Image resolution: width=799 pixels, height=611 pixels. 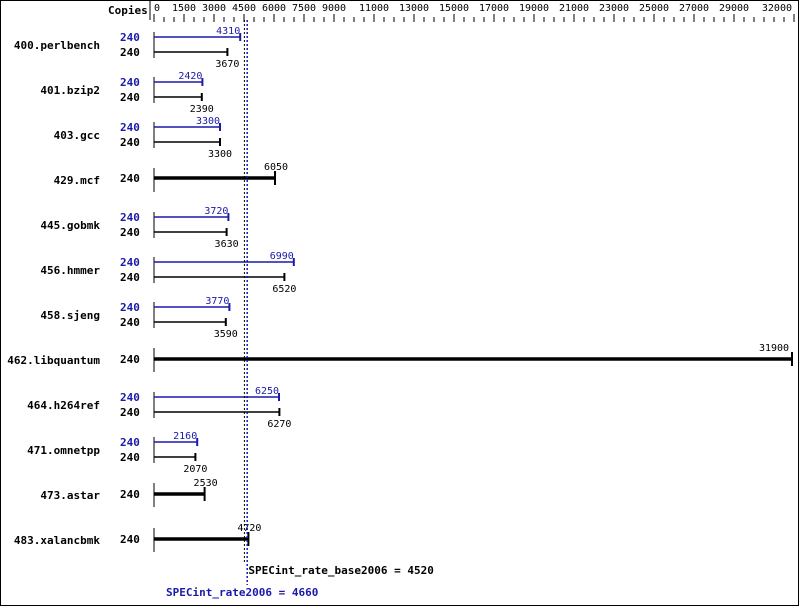 What do you see at coordinates (70, 315) in the screenshot?
I see `benchmark-label: 458.sjeng` at bounding box center [70, 315].